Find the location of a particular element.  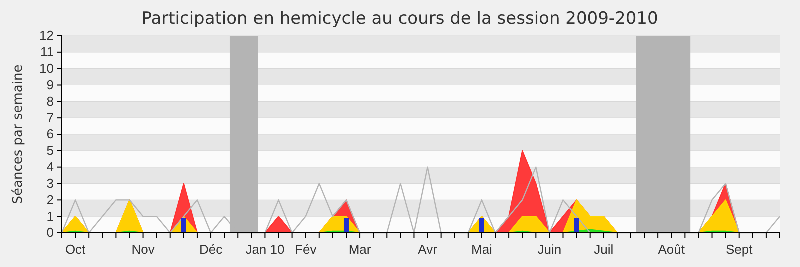

y-tick-label: 5 is located at coordinates (50, 150).